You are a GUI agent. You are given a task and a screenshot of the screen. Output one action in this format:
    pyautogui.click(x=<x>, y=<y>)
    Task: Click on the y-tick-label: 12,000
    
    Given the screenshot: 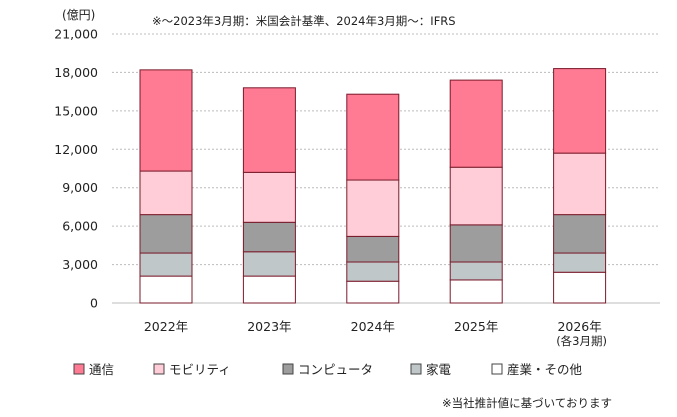 What is the action you would take?
    pyautogui.click(x=76, y=149)
    